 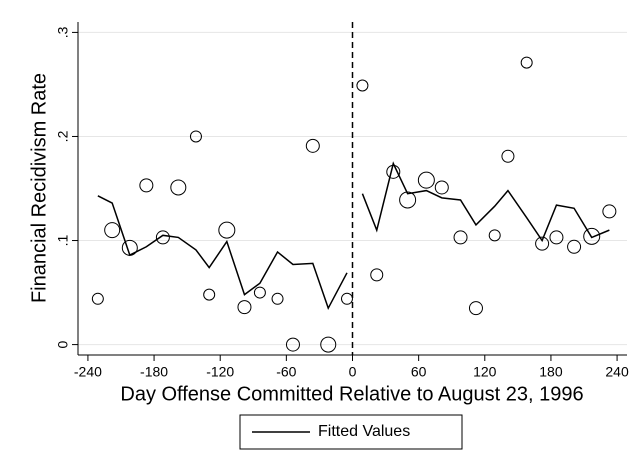 I want to click on x-tick-label: 180, so click(x=551, y=372).